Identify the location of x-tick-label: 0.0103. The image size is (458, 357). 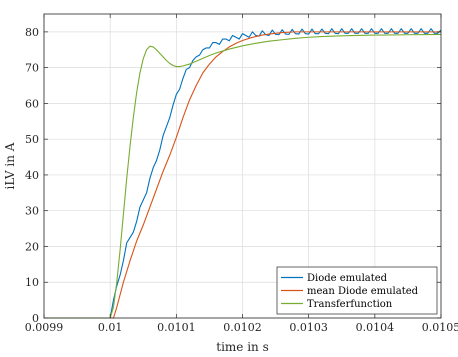
(308, 327).